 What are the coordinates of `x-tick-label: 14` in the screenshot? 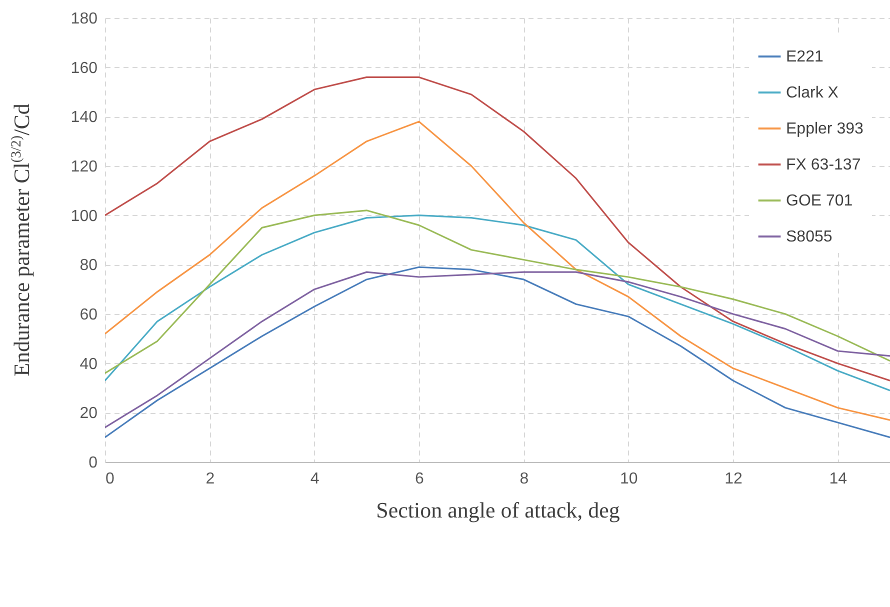 It's located at (838, 479).